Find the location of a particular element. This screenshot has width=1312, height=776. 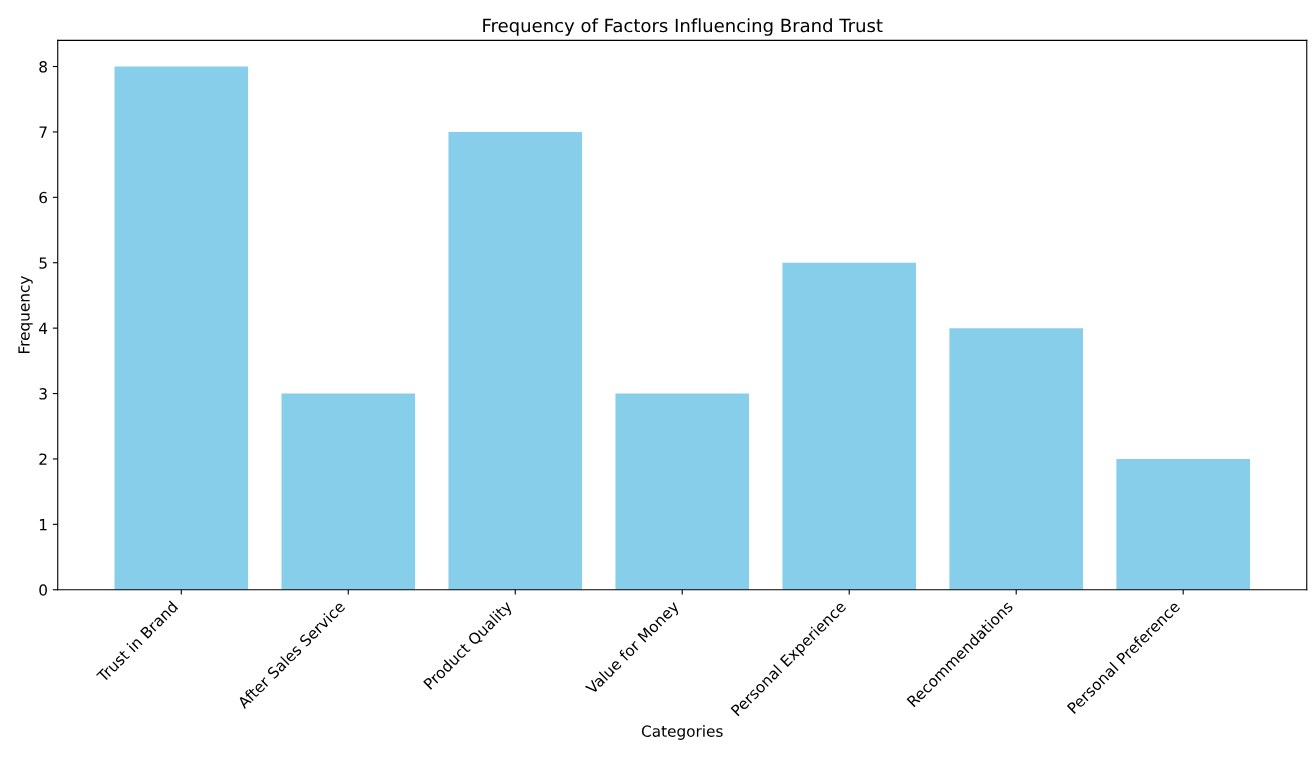

y-tick-label: 1 is located at coordinates (43, 525).